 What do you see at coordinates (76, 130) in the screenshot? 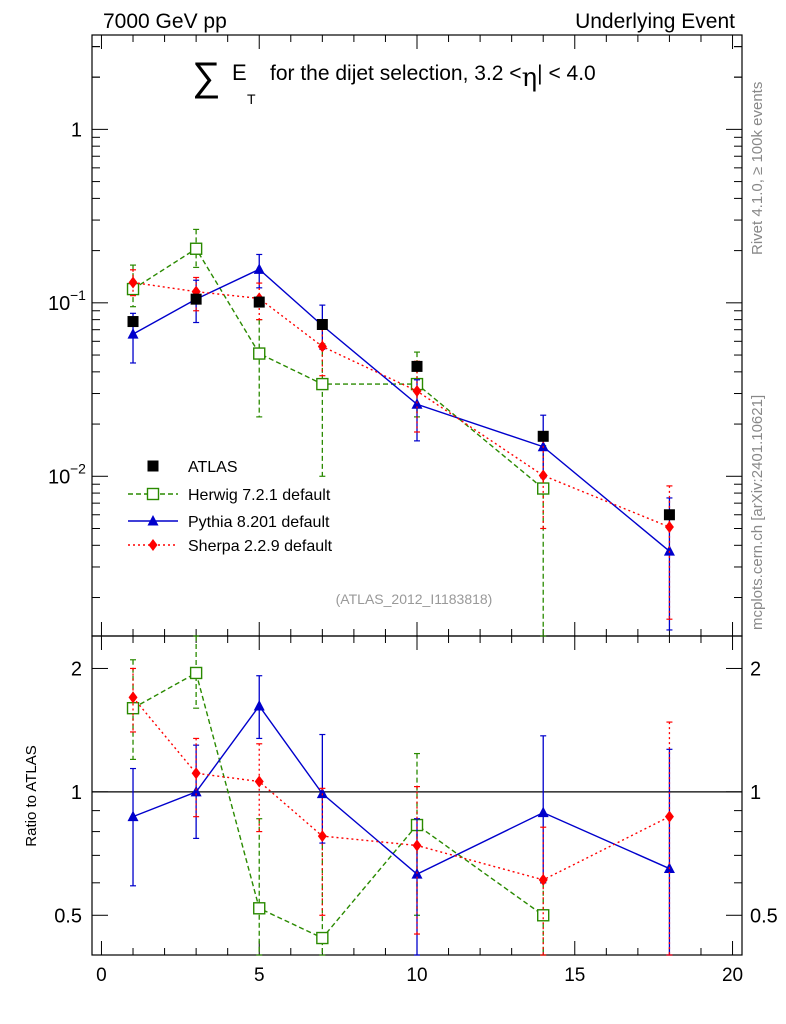
I see `main-y-tick-label: 1` at bounding box center [76, 130].